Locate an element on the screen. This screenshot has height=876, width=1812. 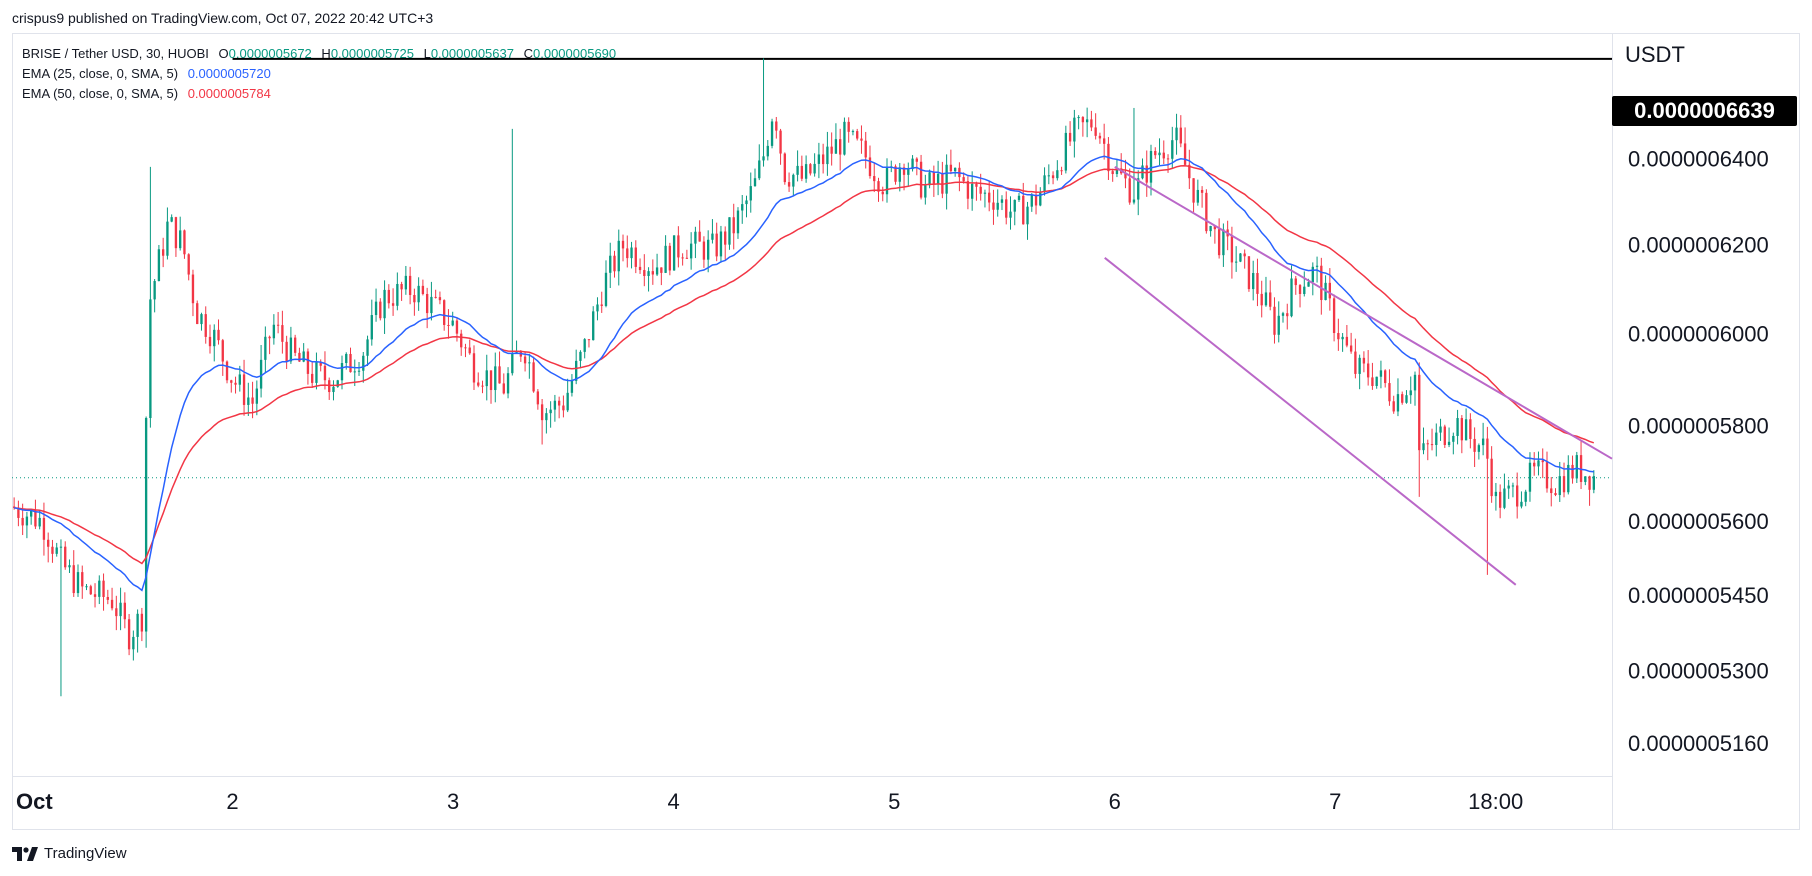
legend-symbol: BRISE / Tether USD, 30, HUOBI is located at coordinates (115, 53).